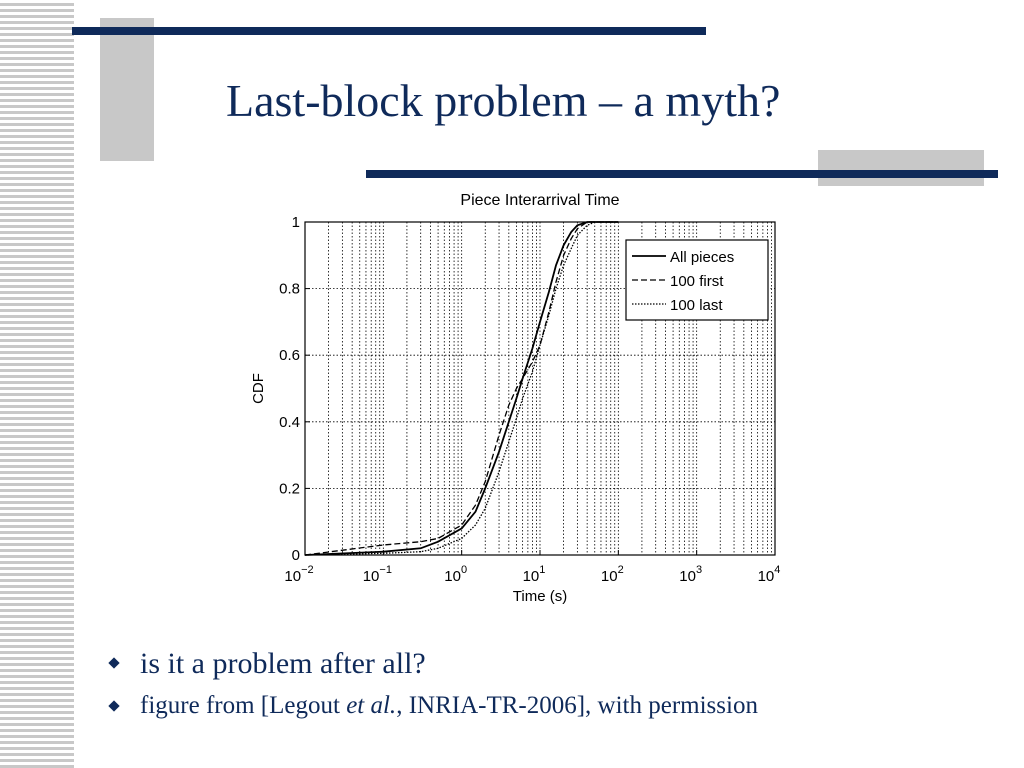  I want to click on x-tick-label: 10², so click(612, 574).